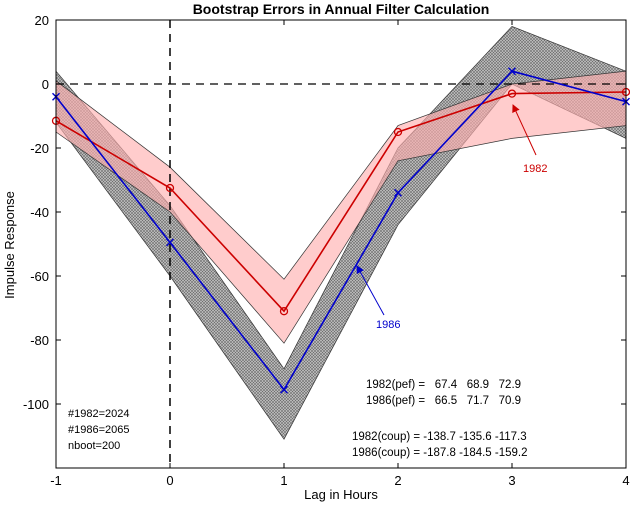  What do you see at coordinates (283, 480) in the screenshot?
I see `x-tick-label: 1` at bounding box center [283, 480].